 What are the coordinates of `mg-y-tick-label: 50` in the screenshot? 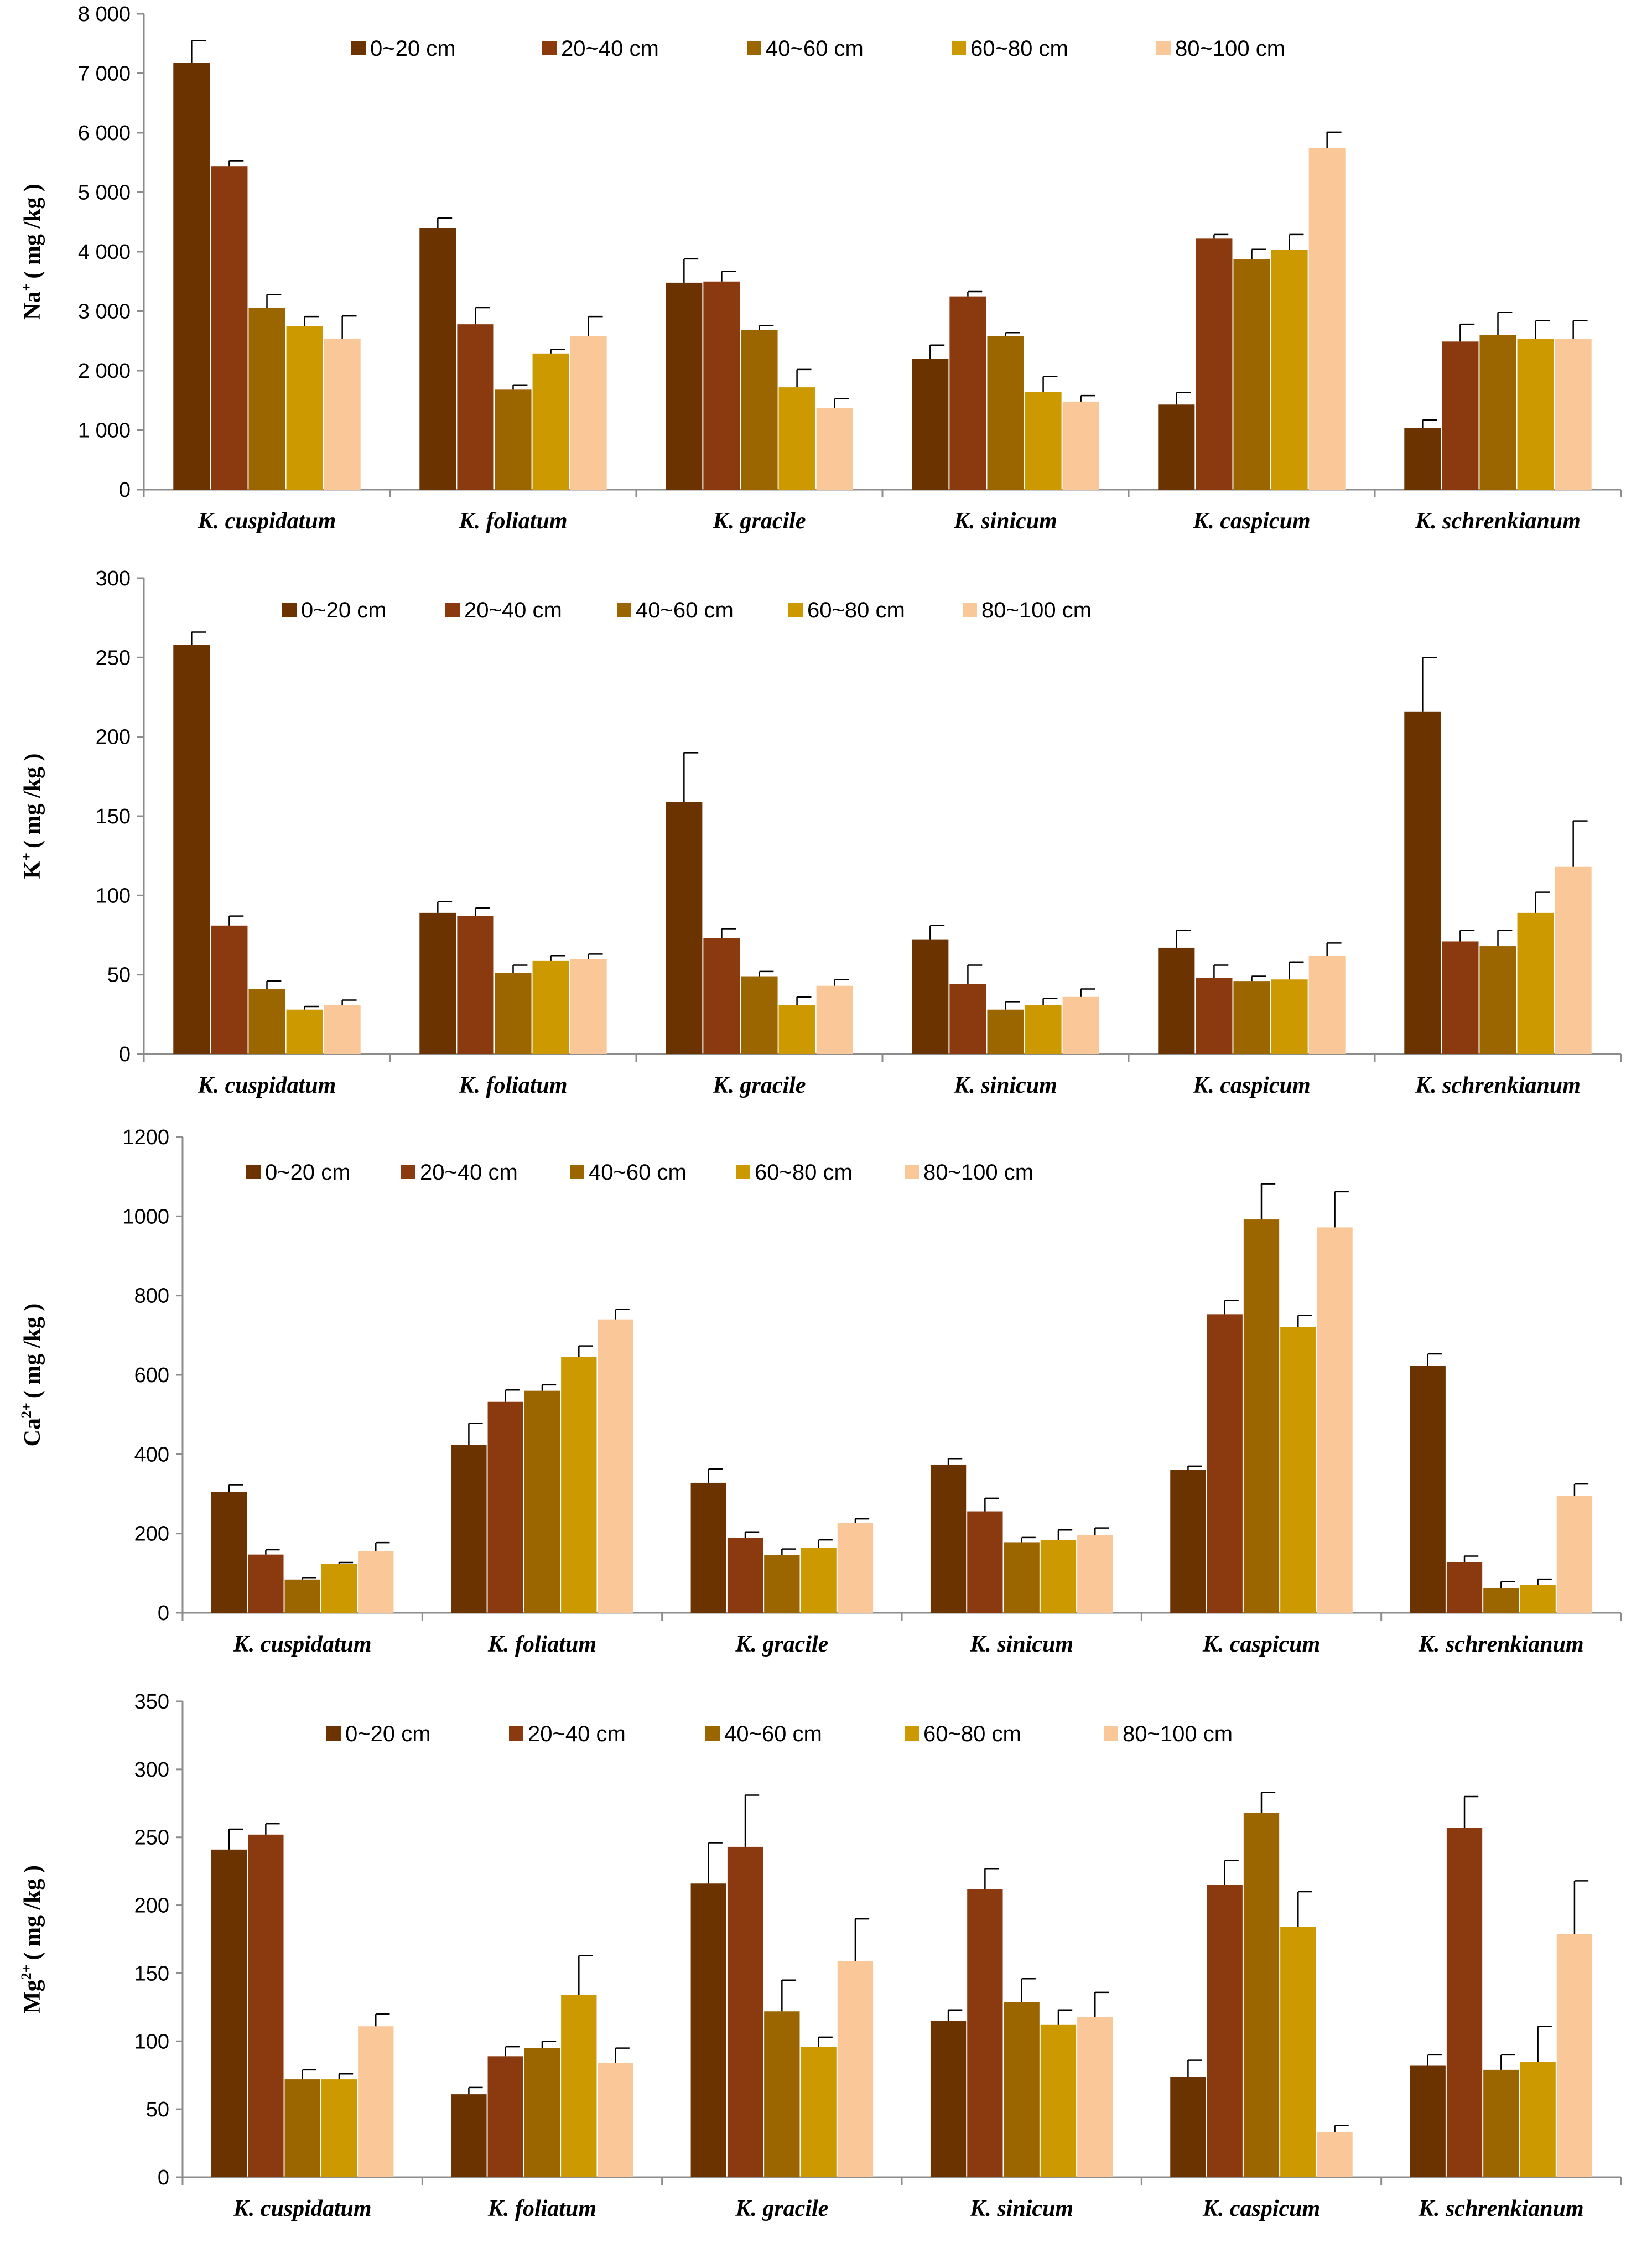 It's located at (157, 2109).